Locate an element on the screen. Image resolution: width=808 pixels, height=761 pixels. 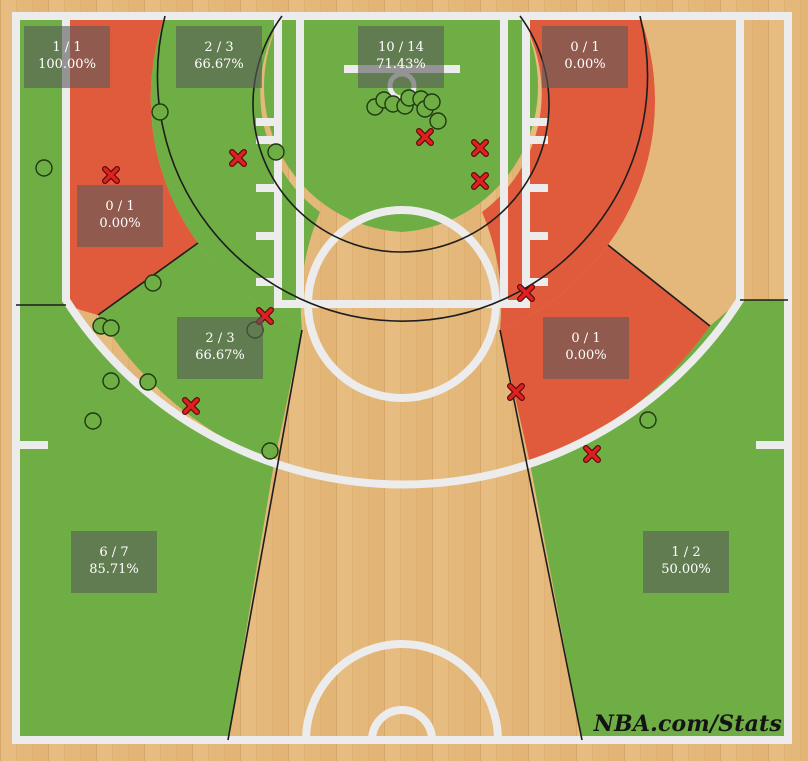
zone-label-left-corner-3: 1 / 1 100.00% is located at coordinates (67, 57).